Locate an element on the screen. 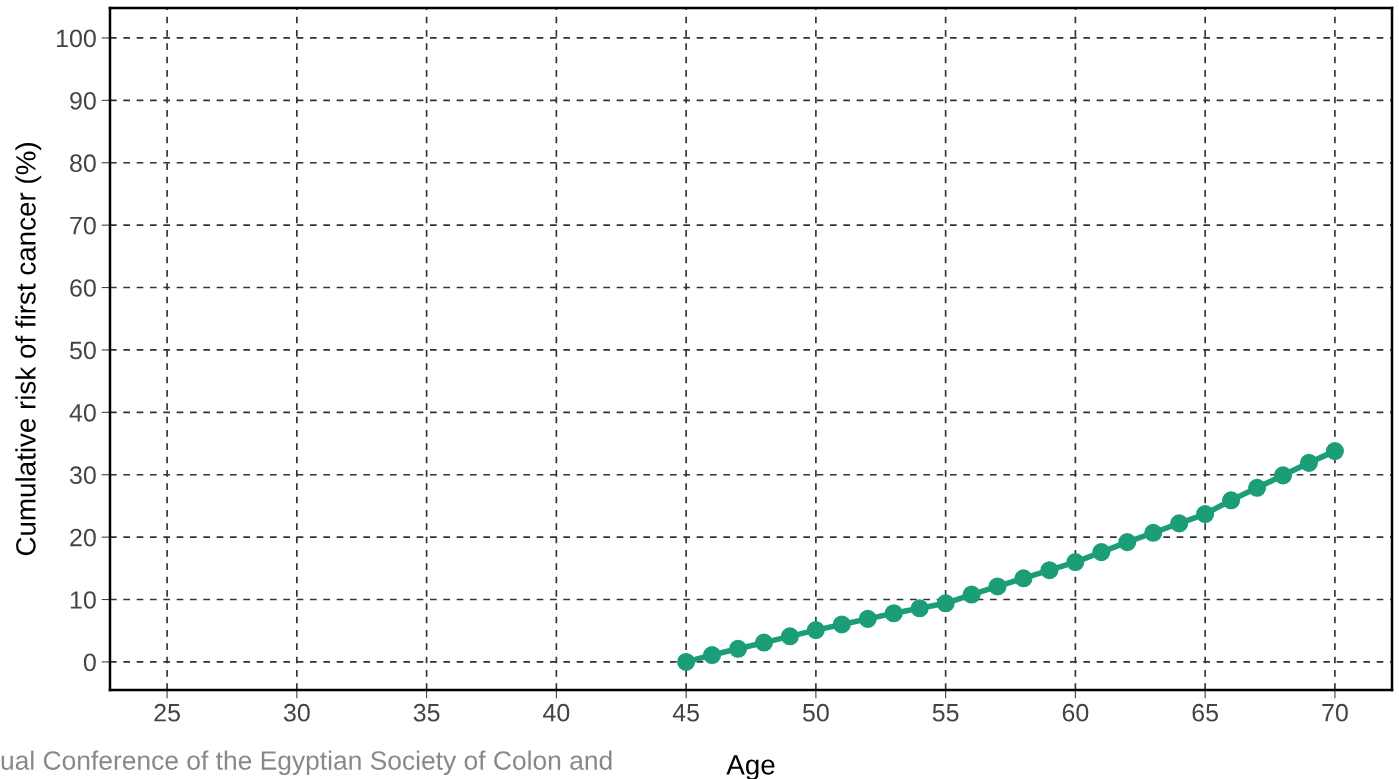  y-tick-label: 60 is located at coordinates (83, 288).